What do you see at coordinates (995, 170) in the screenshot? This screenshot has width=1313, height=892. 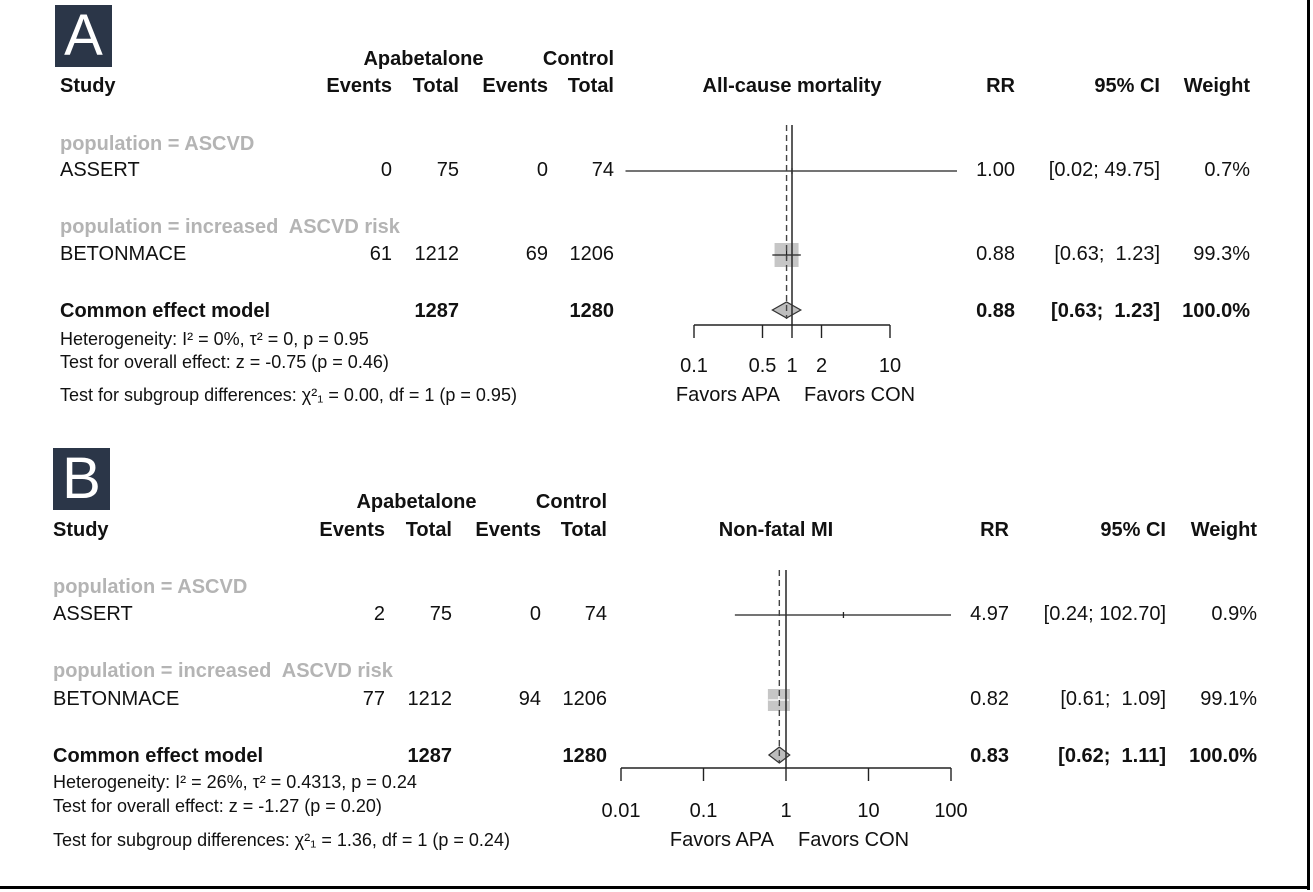 I see `study-rr: 1.00` at bounding box center [995, 170].